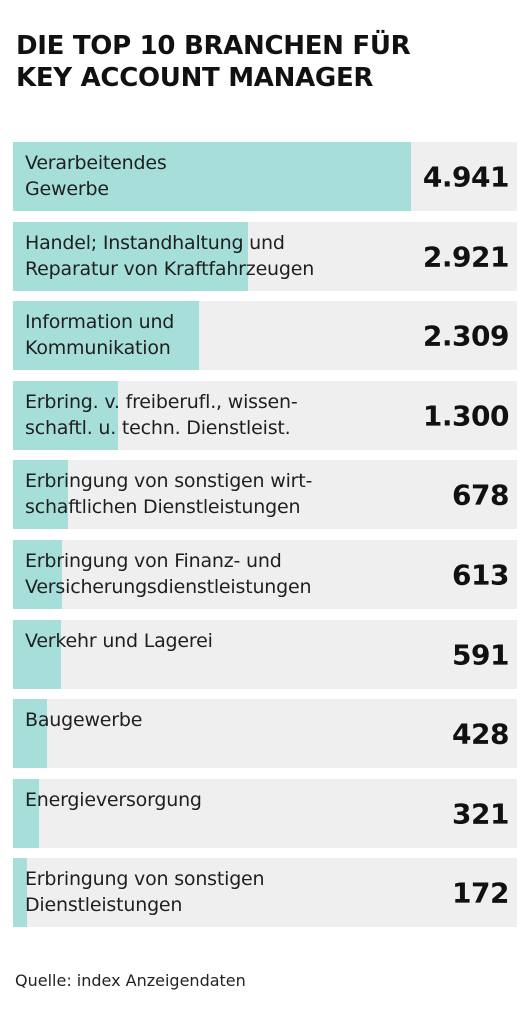 The image size is (529, 1024). I want to click on value-cell: 678, so click(464, 494).